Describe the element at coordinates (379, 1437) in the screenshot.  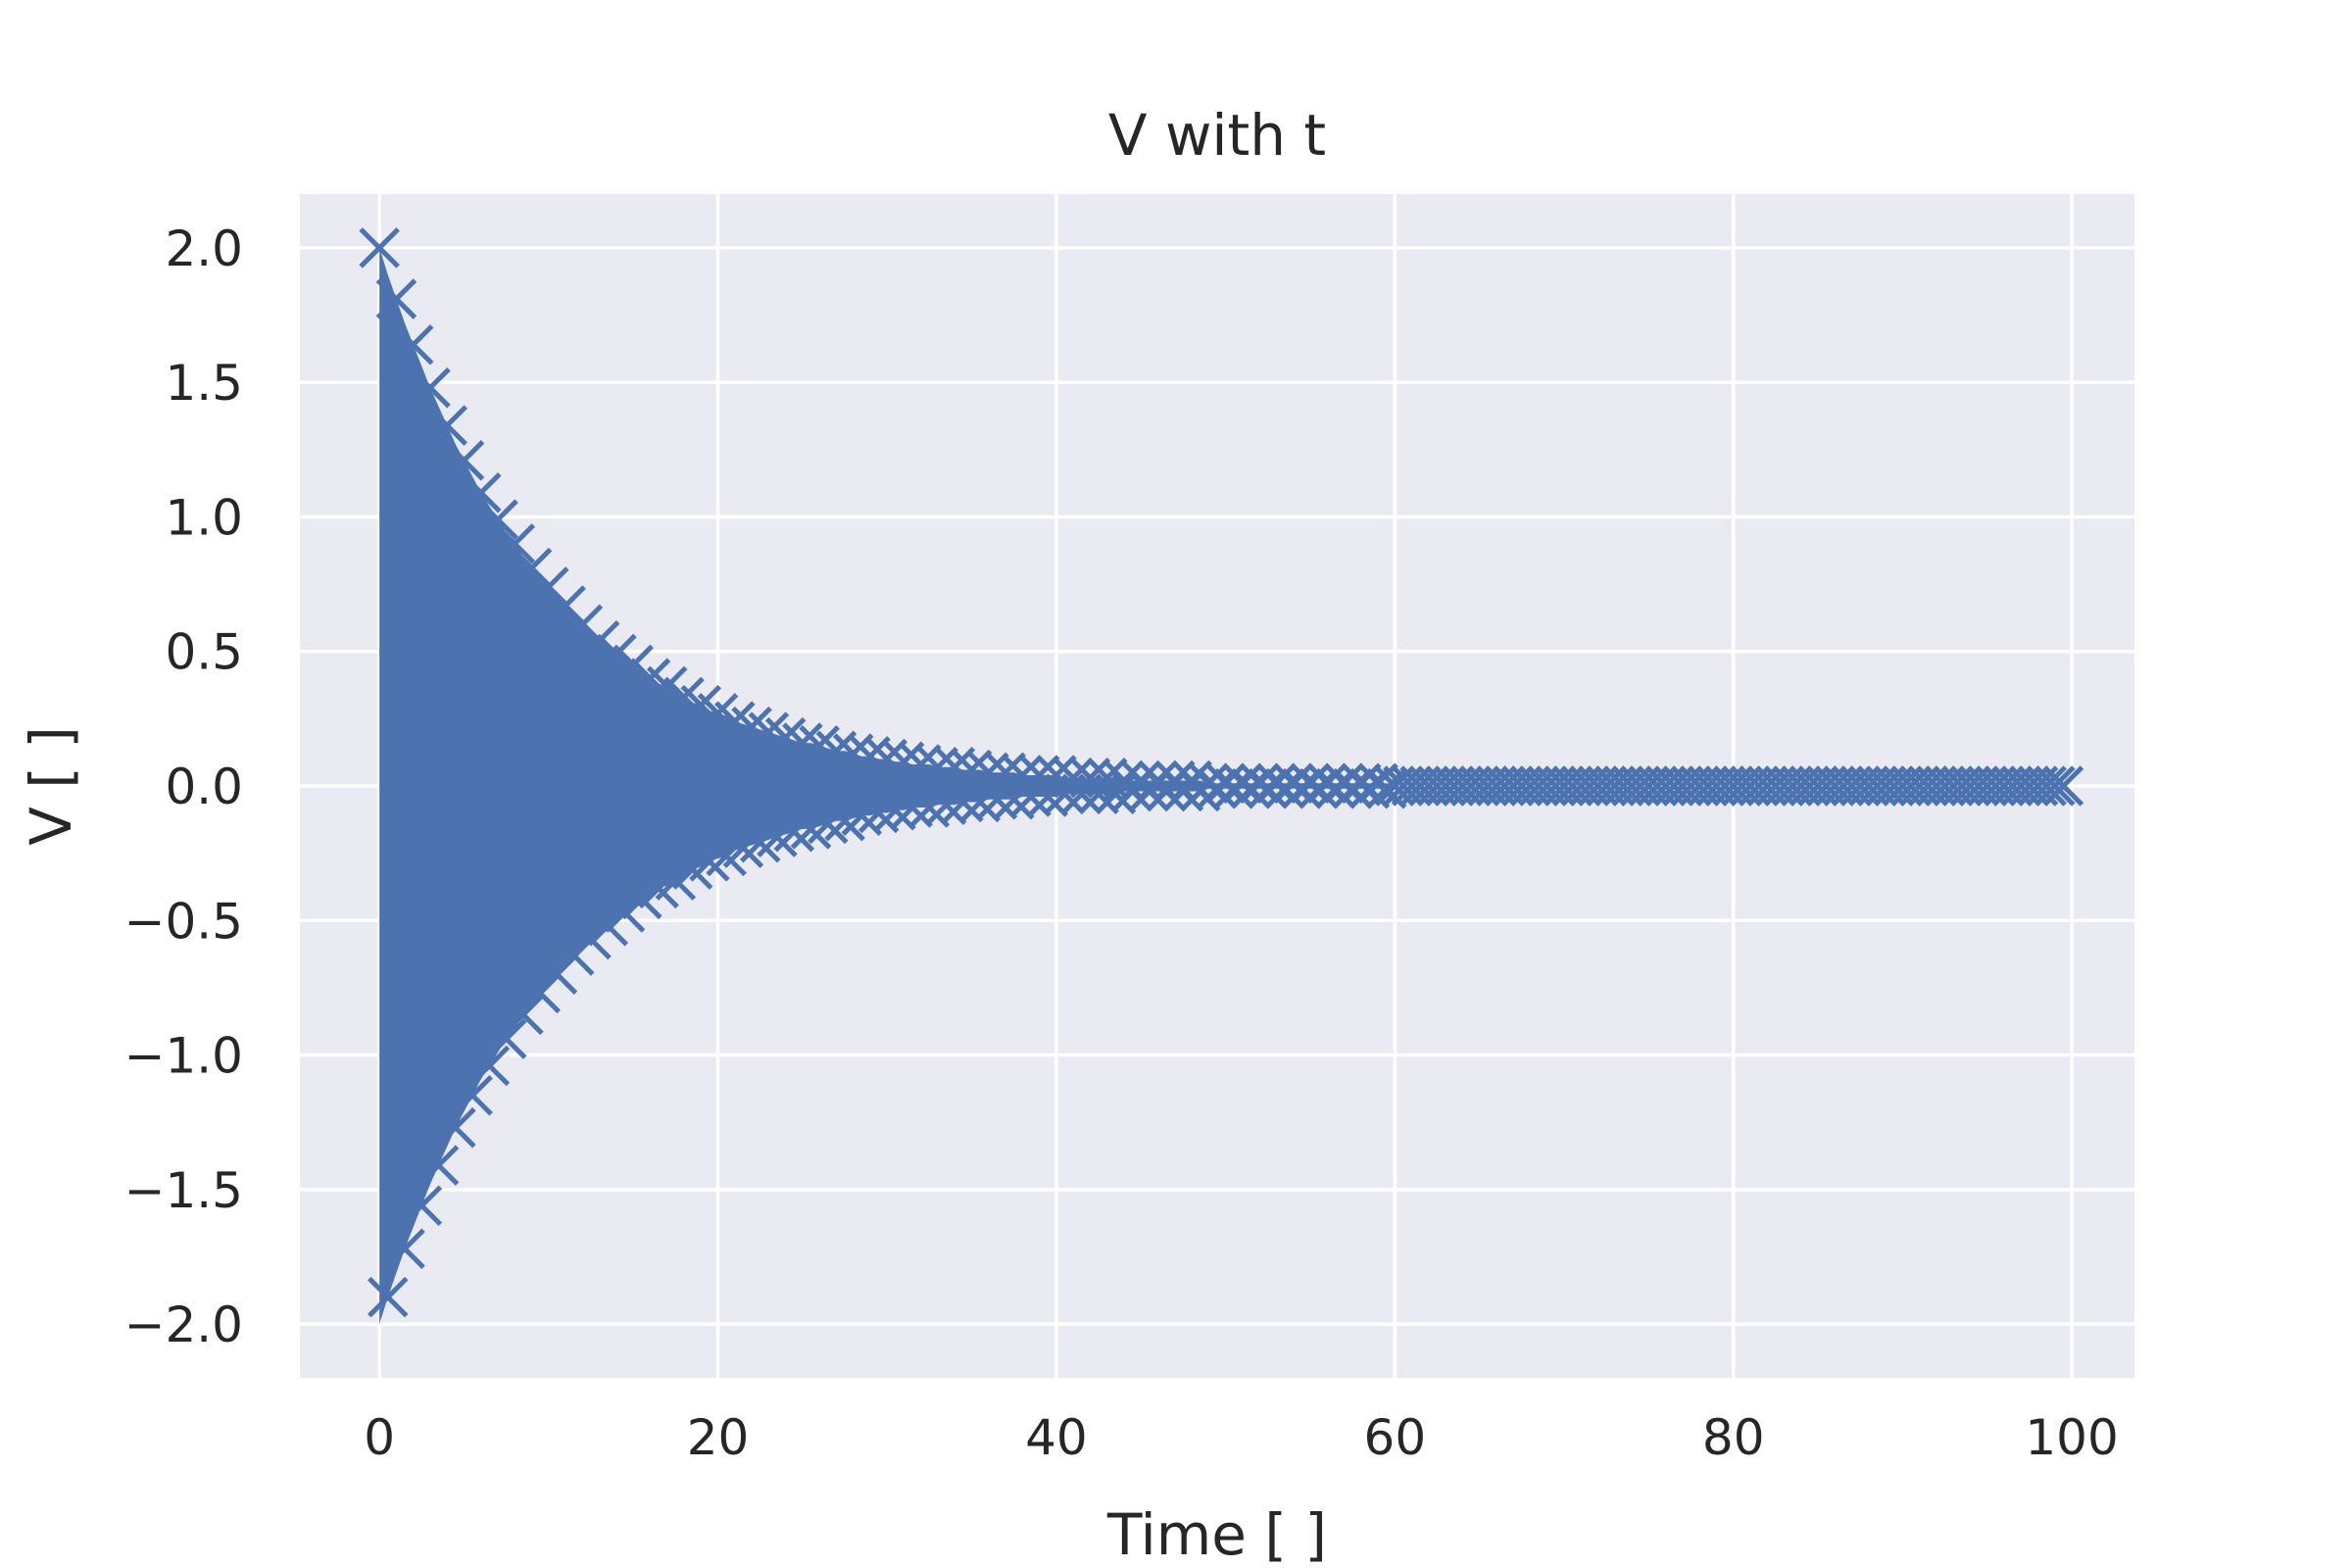
I see `x-tick-label: 0` at that location.